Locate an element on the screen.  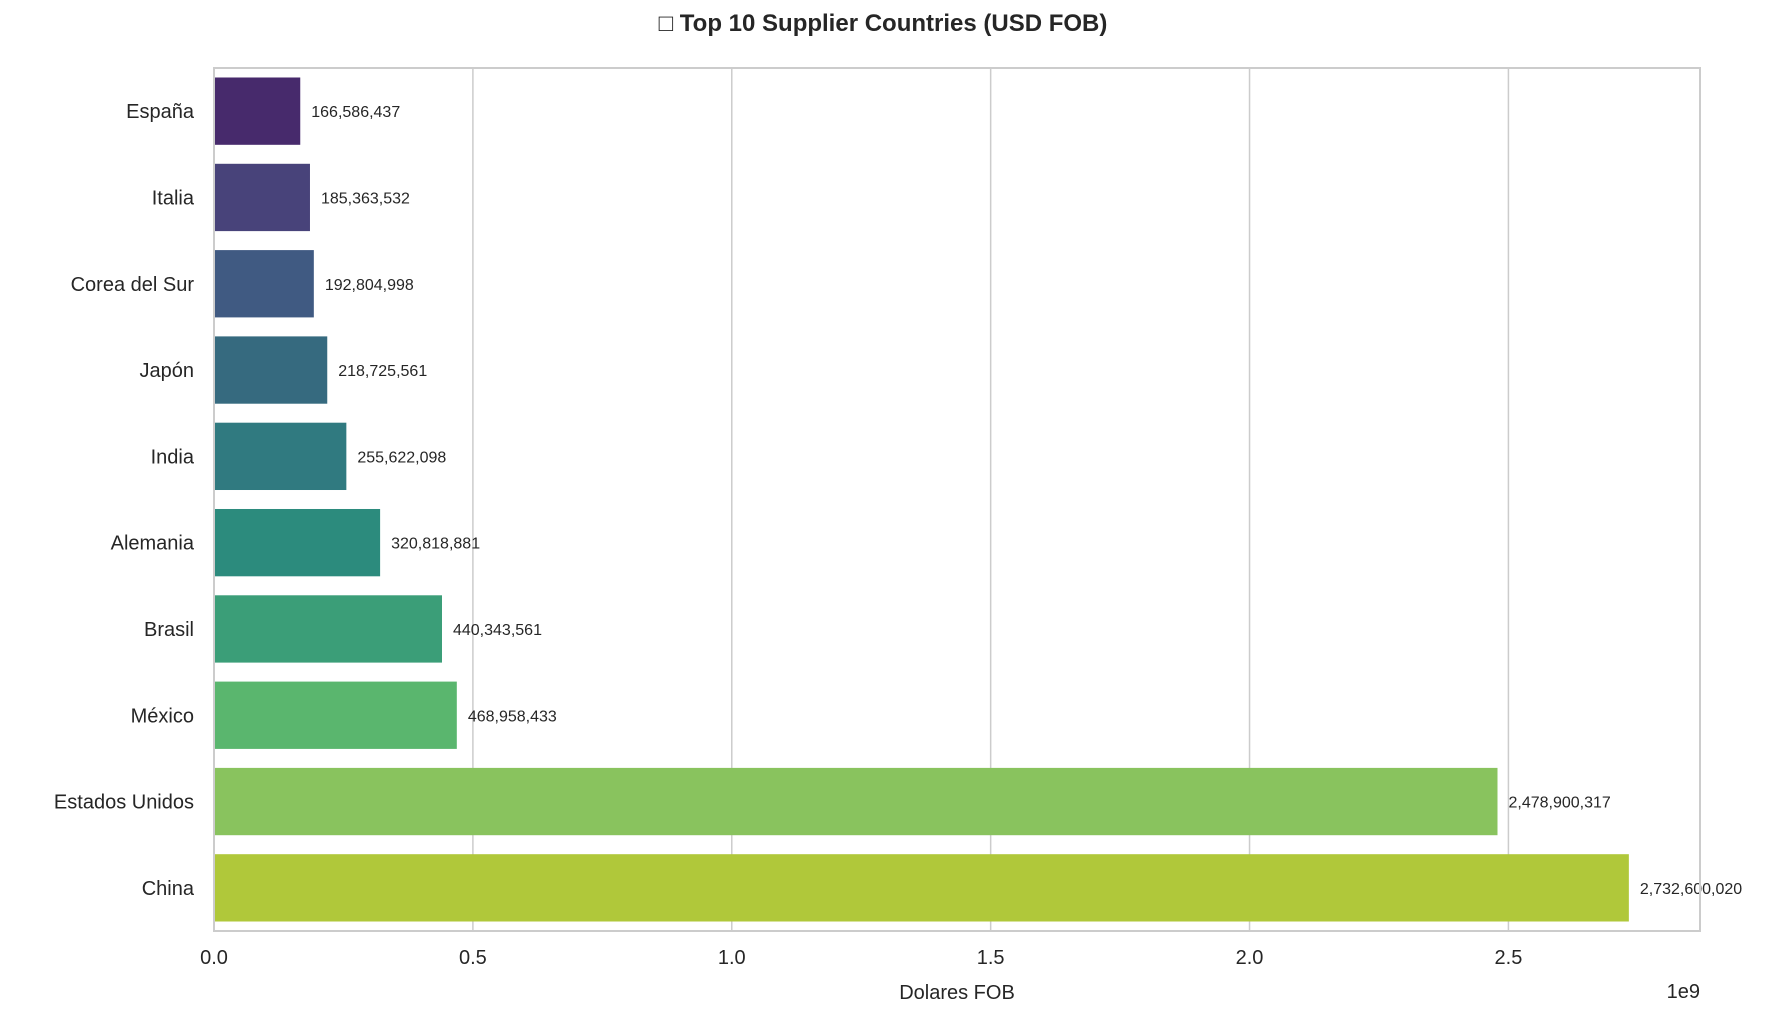
x-tick-label: 0.0 is located at coordinates (214, 958).